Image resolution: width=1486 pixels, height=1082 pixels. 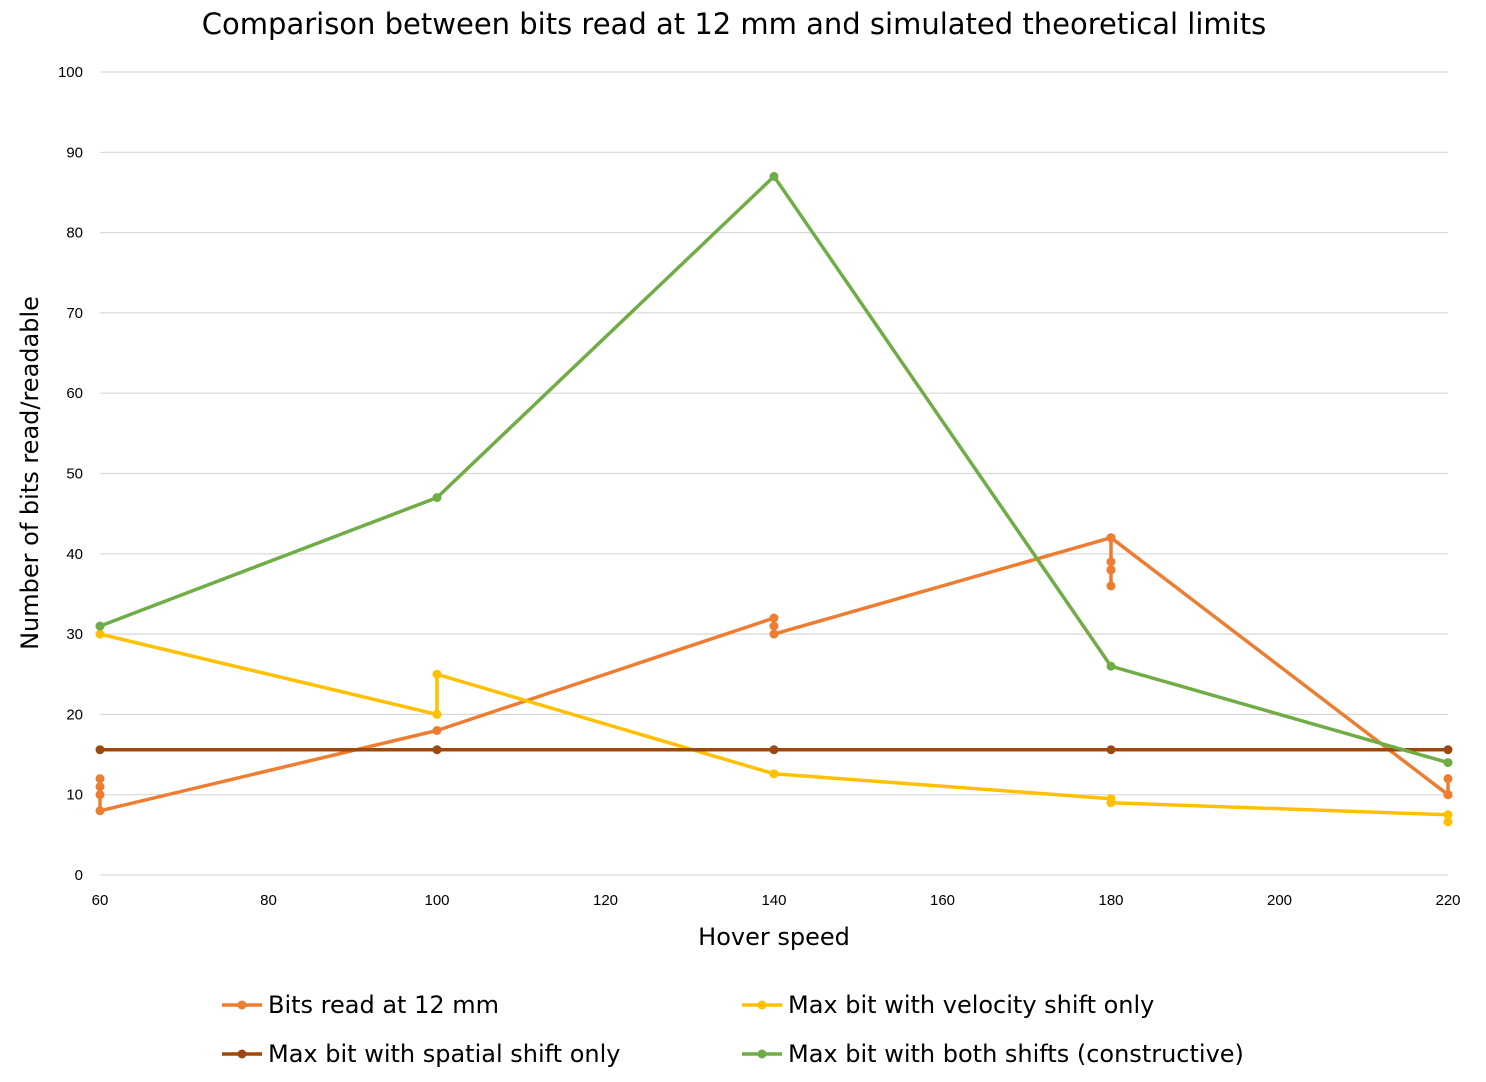 I want to click on x-tick-label: 100, so click(x=436, y=900).